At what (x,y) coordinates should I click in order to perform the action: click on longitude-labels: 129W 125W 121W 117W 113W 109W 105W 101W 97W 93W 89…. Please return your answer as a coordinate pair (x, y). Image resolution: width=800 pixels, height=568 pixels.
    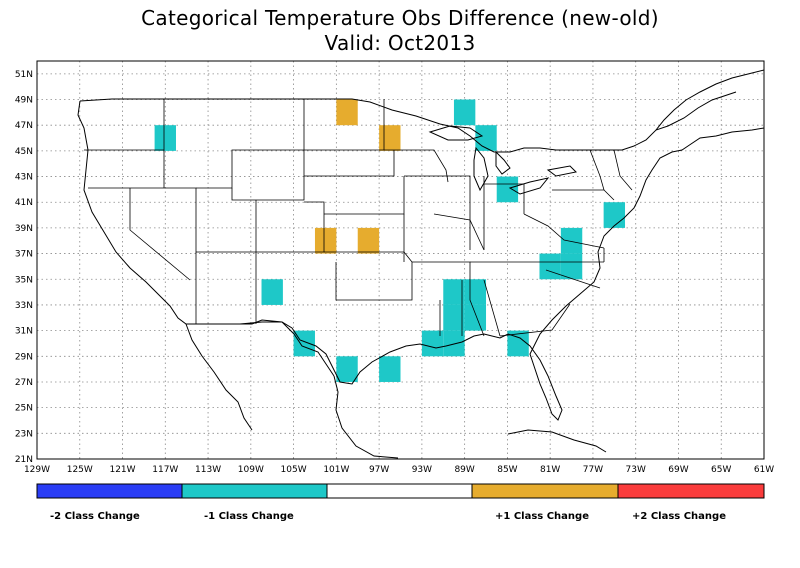
    Looking at the image, I should click on (399, 470).